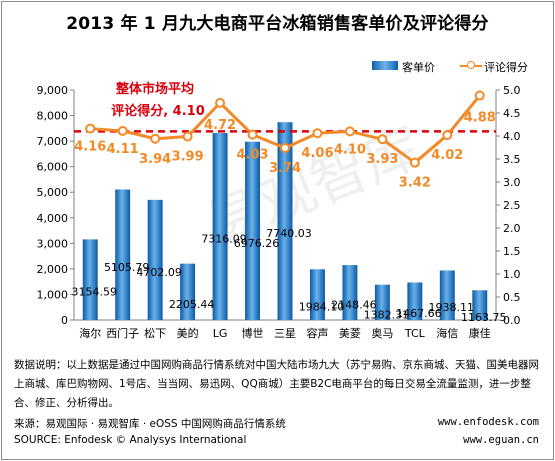 The width and height of the screenshot is (555, 461). I want to click on bar-value-label: 2205.44, so click(192, 304).